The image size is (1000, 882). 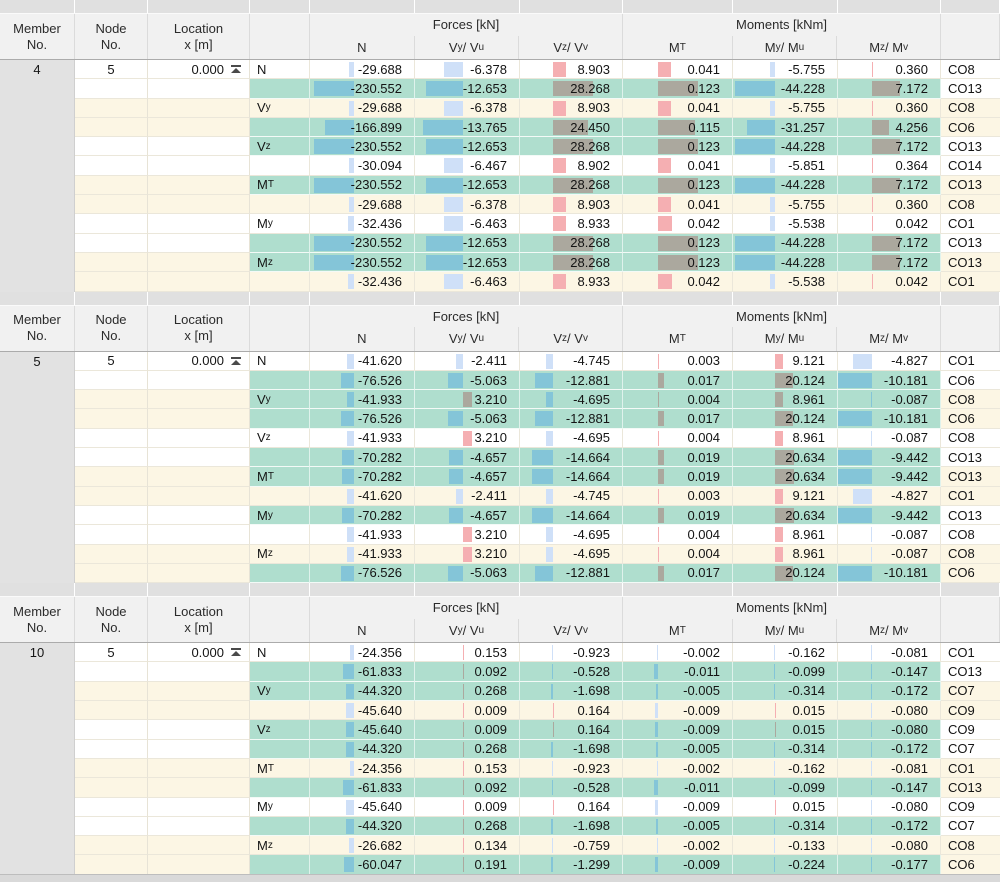 I want to click on value-cell-n: -76.526, so click(x=362, y=419).